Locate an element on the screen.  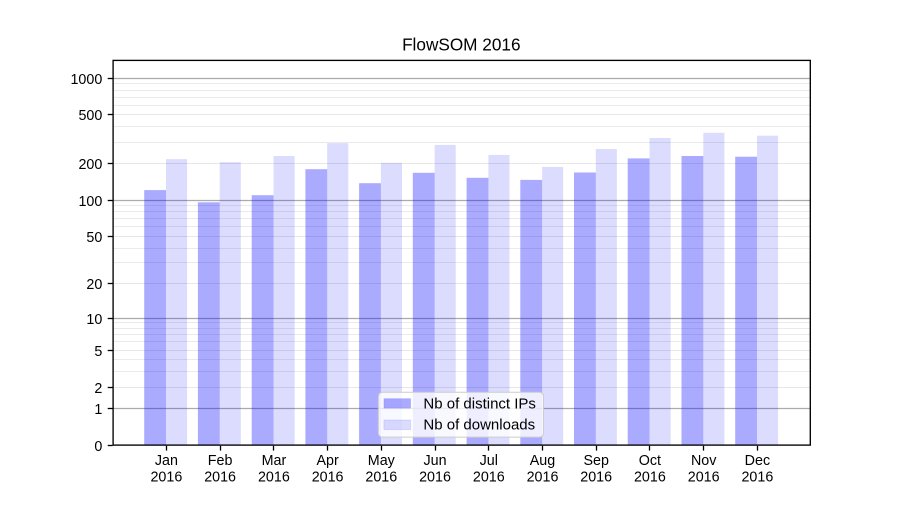
svg-text: Nb of downloads is located at coordinates (479, 425).